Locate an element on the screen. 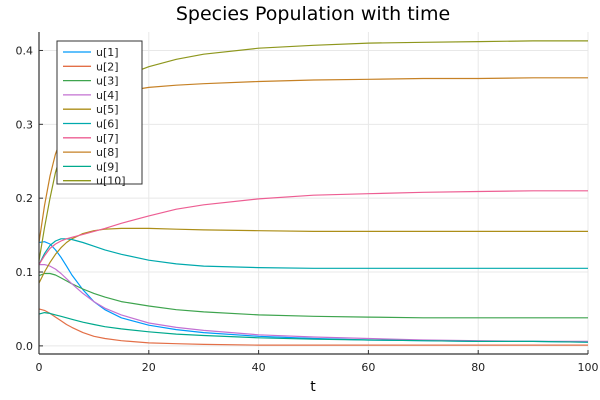 Image resolution: width=600 pixels, height=400 pixels. legend-label-u10: u[10] is located at coordinates (111, 181).